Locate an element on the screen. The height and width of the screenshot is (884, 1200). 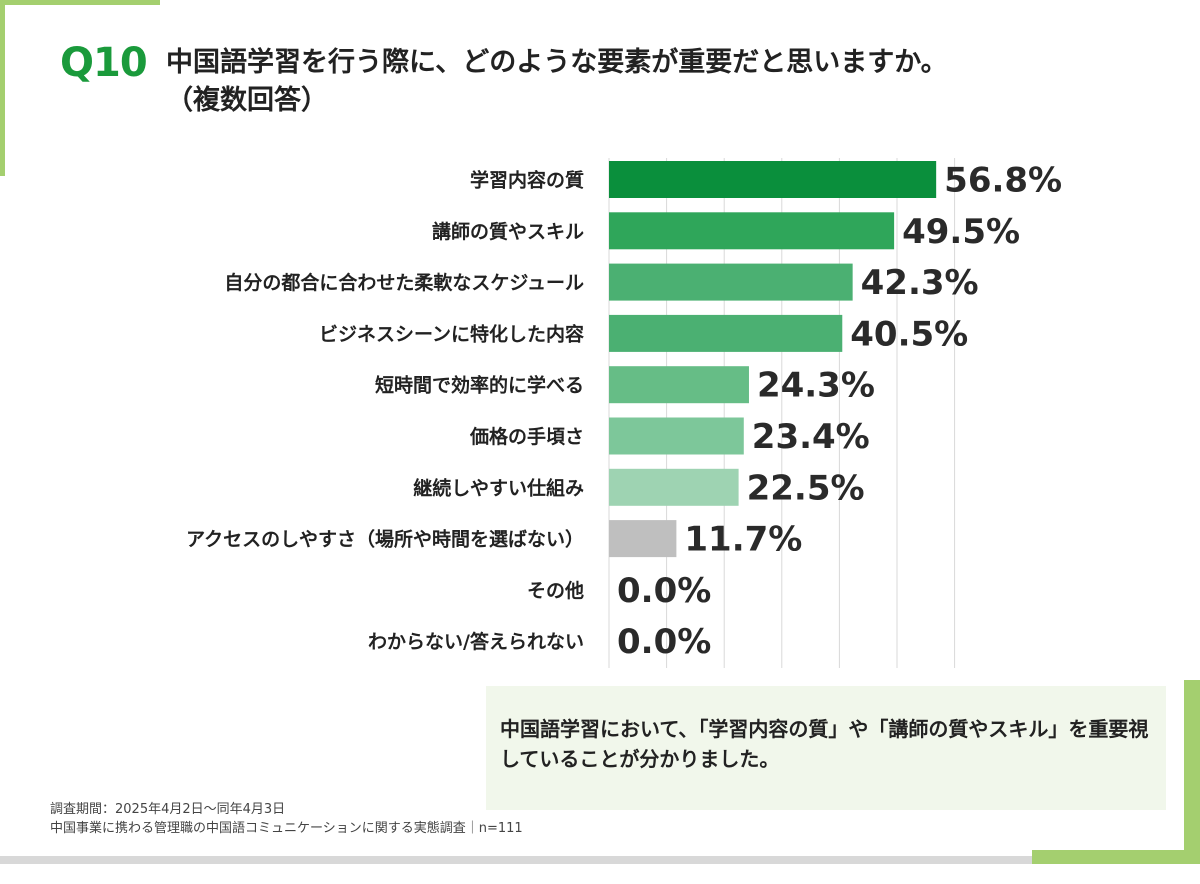
value-label: 11.7% is located at coordinates (743, 540).